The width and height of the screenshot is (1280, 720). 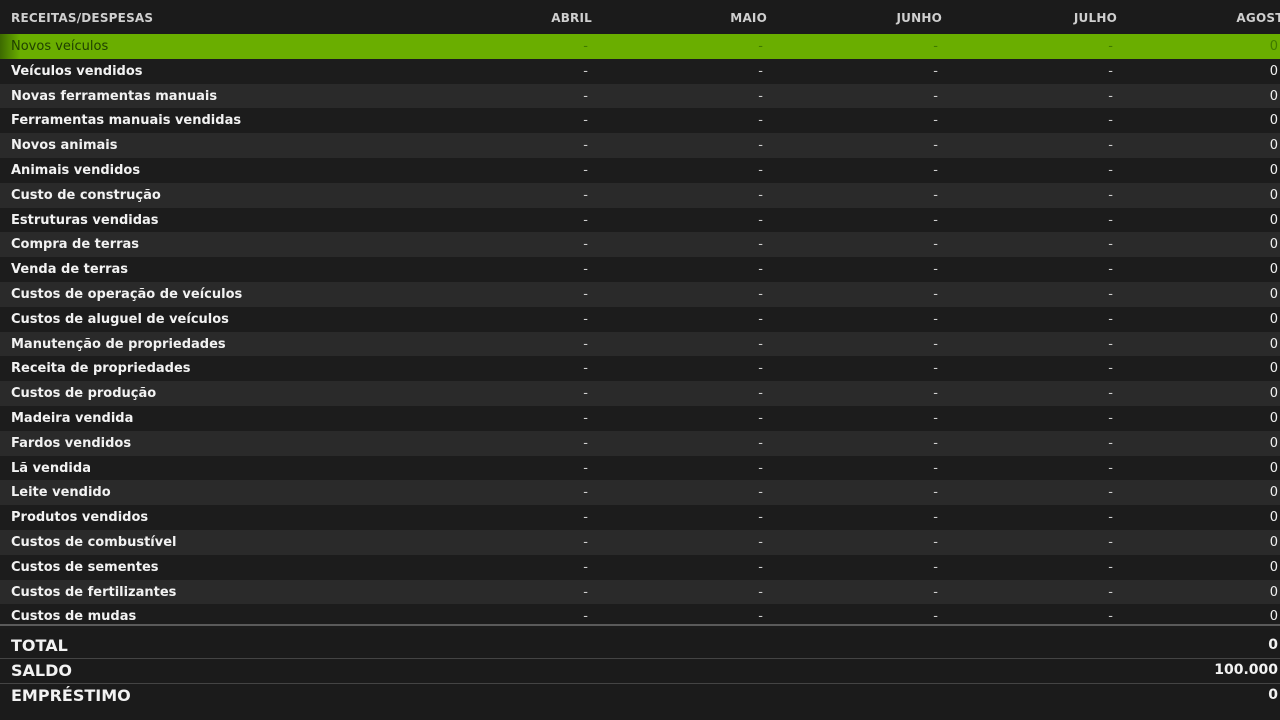 What do you see at coordinates (127, 294) in the screenshot?
I see `row-label: Custos de operação de veículos` at bounding box center [127, 294].